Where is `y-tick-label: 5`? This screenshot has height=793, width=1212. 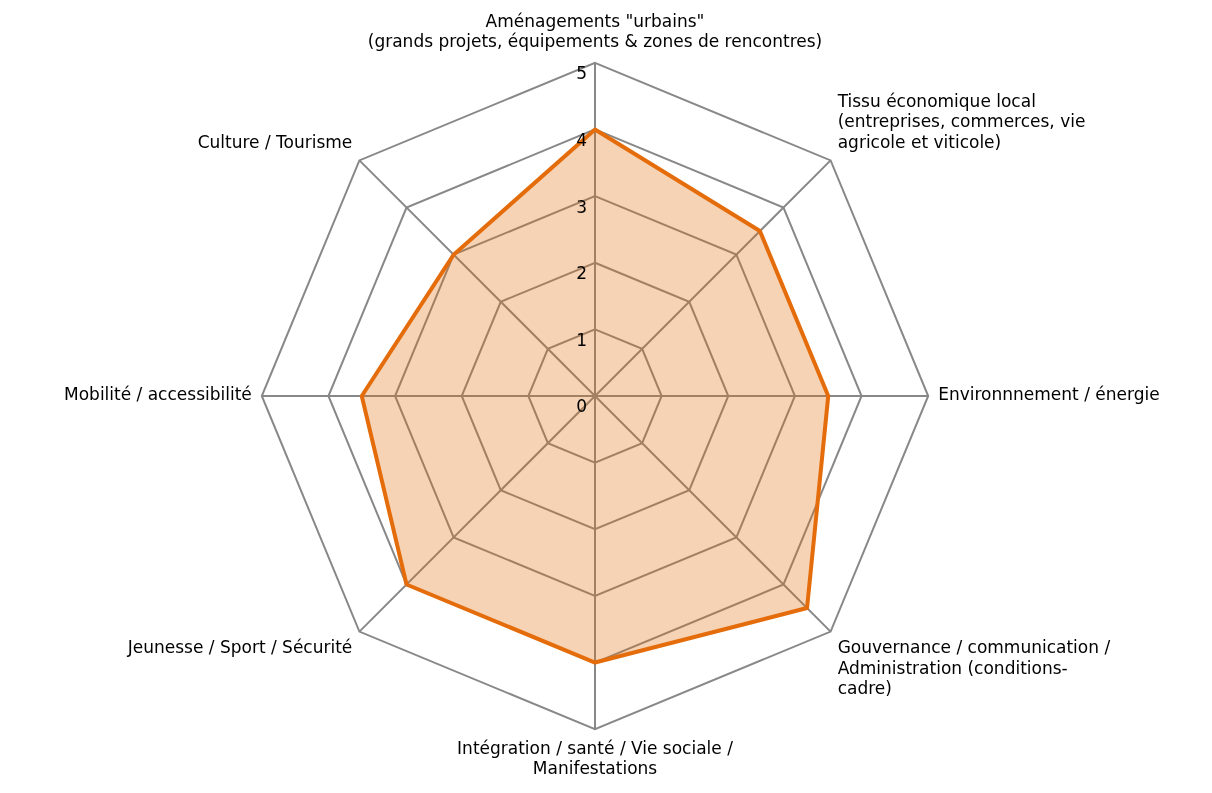
y-tick-label: 5 is located at coordinates (581, 73).